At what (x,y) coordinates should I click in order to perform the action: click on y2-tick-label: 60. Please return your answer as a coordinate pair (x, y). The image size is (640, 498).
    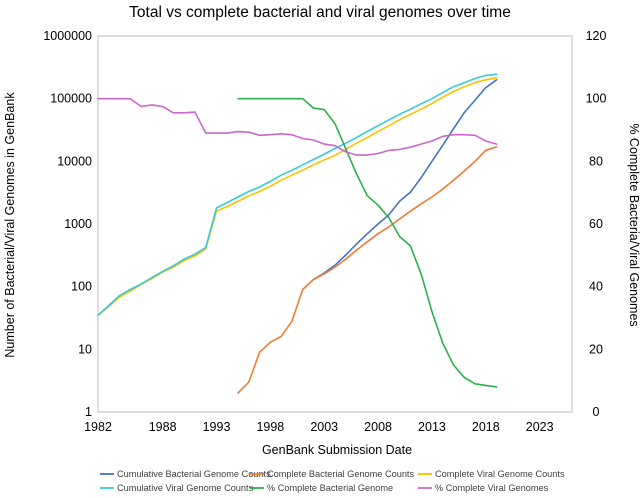
    Looking at the image, I should click on (596, 224).